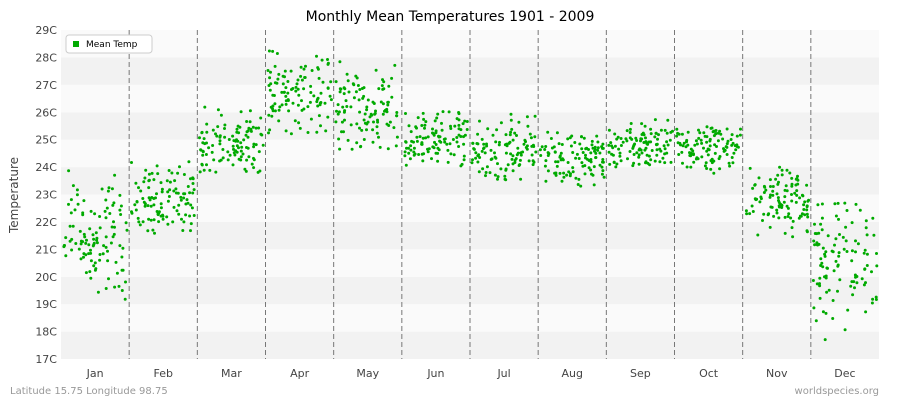  I want to click on legend-box, so click(109, 44).